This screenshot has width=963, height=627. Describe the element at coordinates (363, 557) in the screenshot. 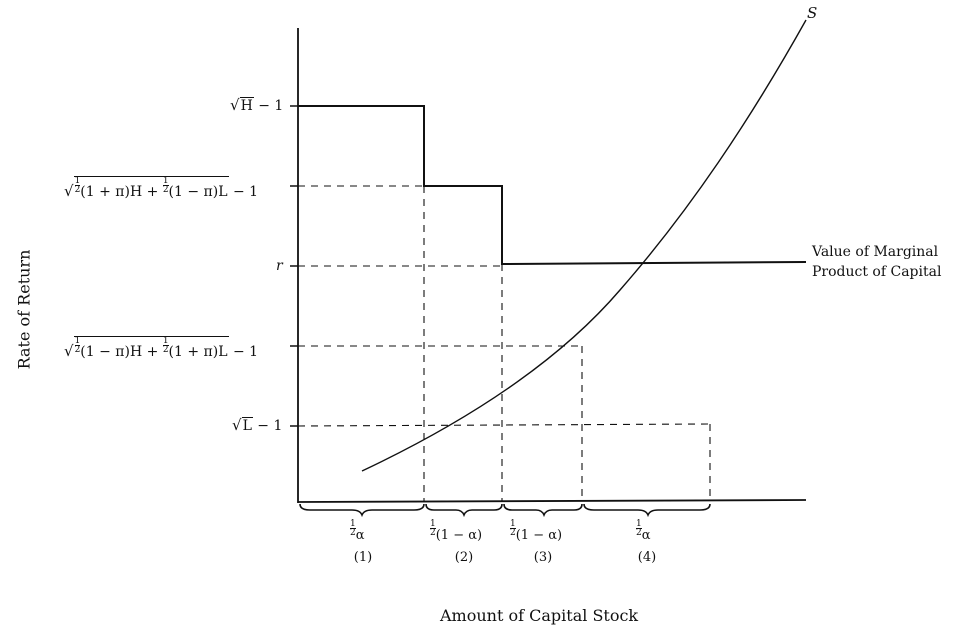

I see `segment-1-index: (1)` at that location.